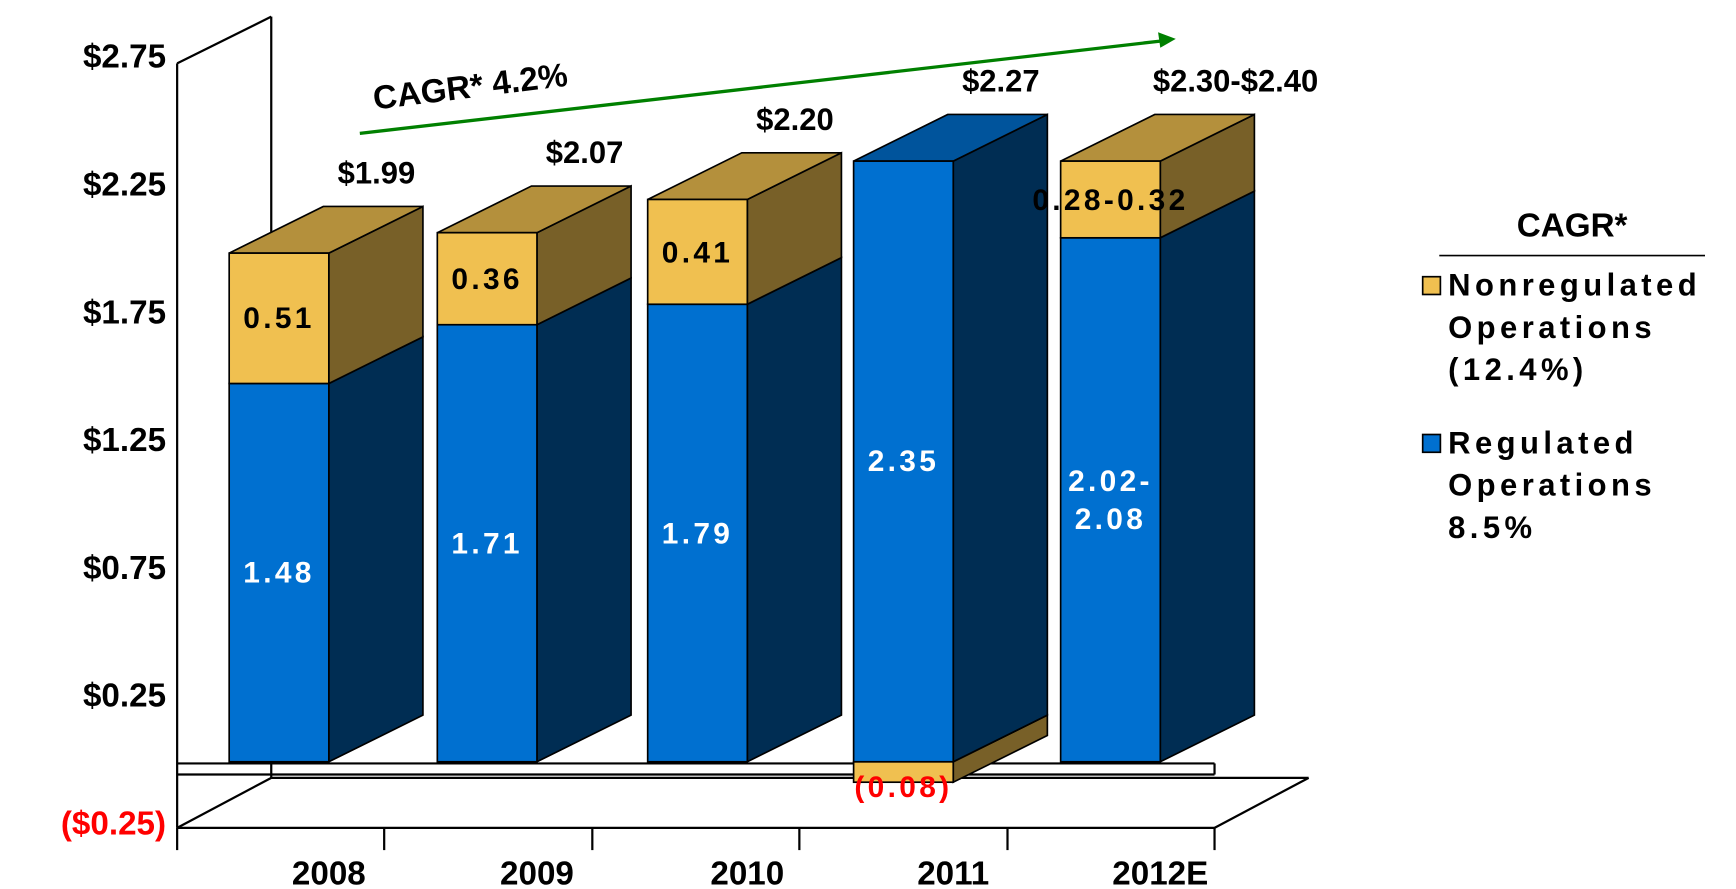 This screenshot has width=1736, height=889. I want to click on x-tick-label: 2008, so click(329, 872).